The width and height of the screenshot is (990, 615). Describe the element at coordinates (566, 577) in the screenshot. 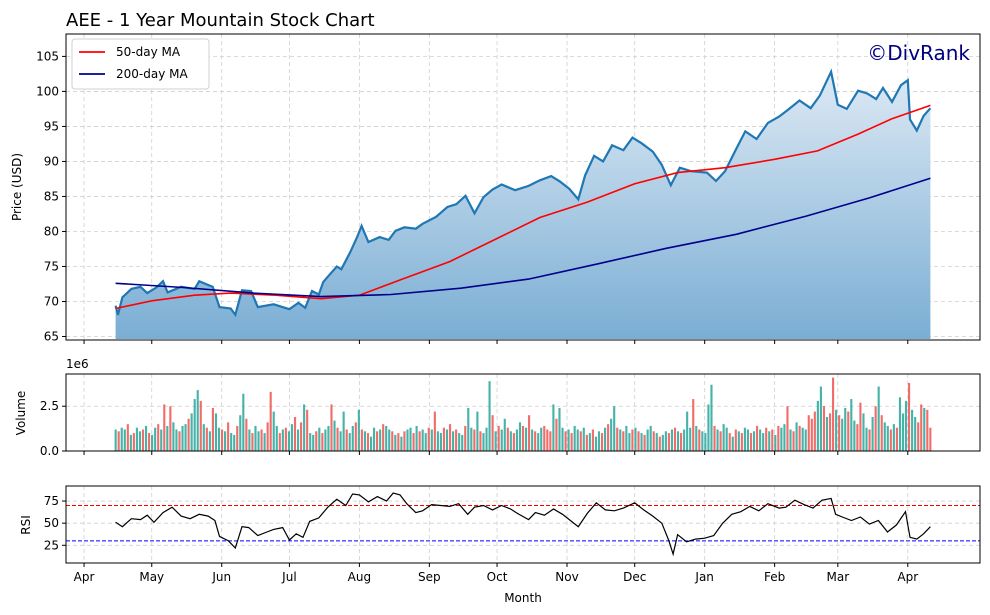

I see `x-tick-label: Nov` at that location.